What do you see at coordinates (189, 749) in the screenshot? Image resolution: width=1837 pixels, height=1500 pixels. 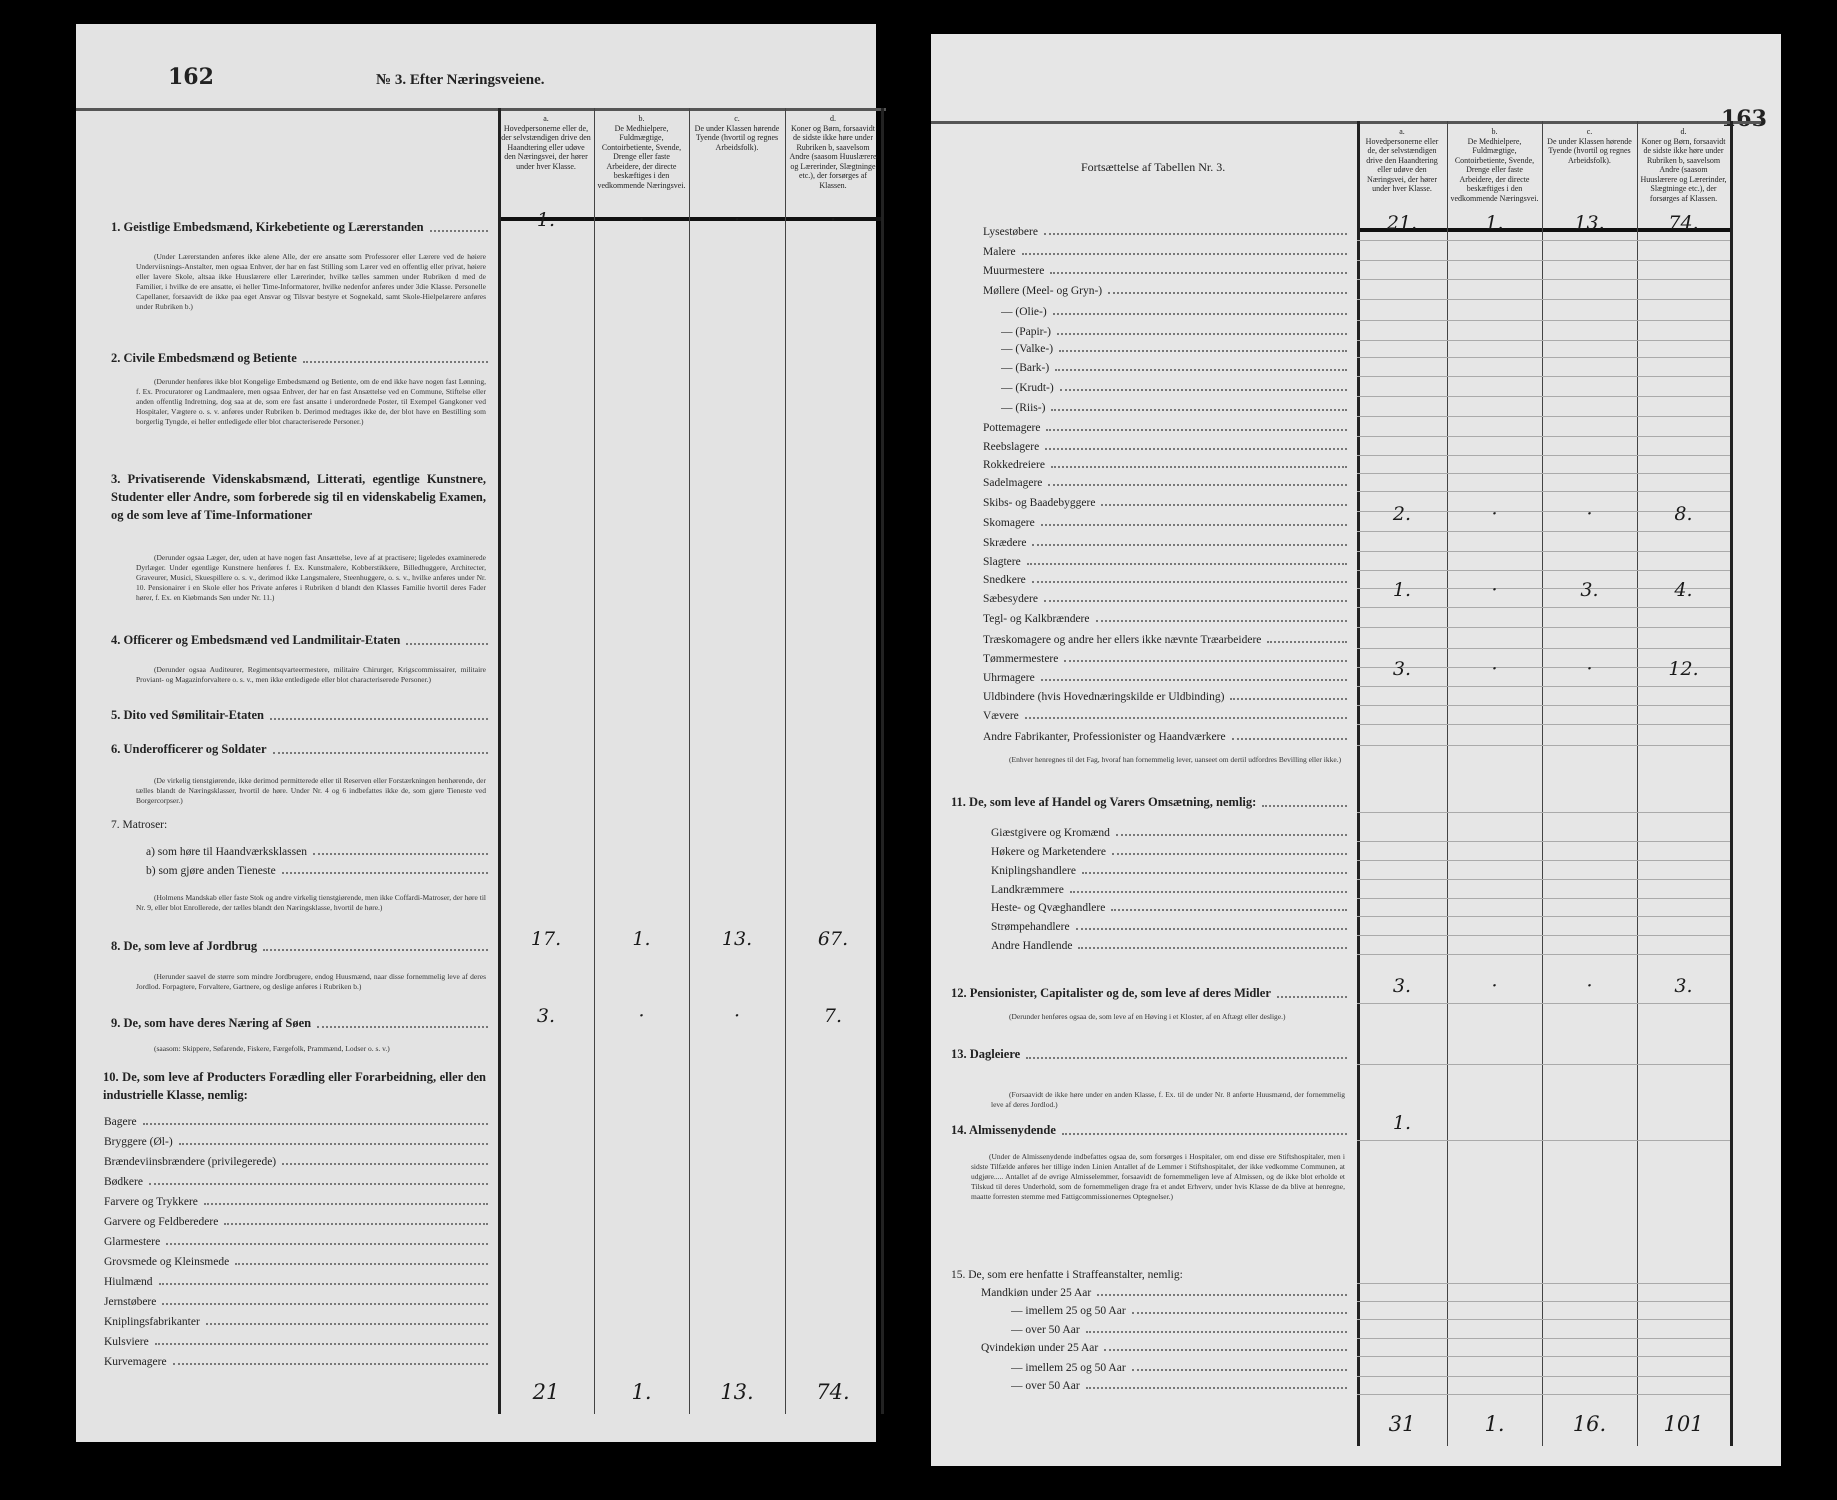 I see `row-label-text: 6. Underofficerer og Soldater` at bounding box center [189, 749].